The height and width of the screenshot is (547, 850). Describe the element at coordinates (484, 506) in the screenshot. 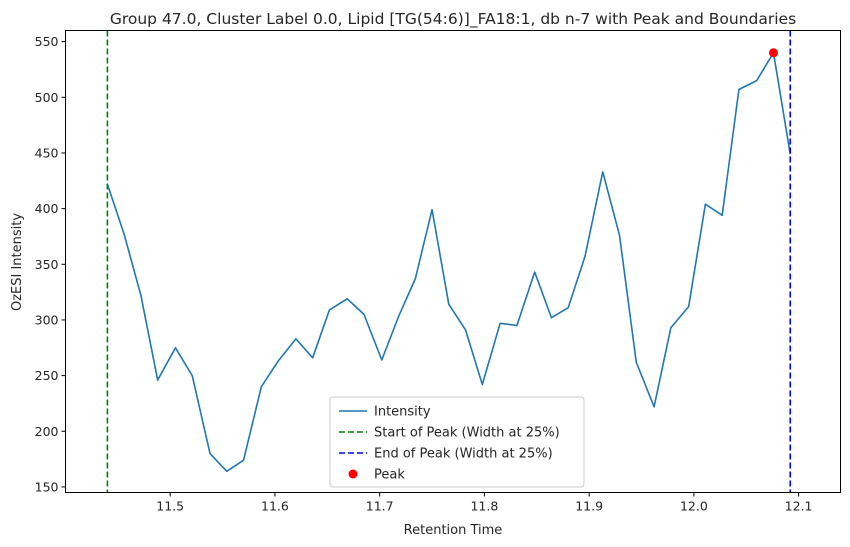

I see `x-tick-label: 11.8` at that location.